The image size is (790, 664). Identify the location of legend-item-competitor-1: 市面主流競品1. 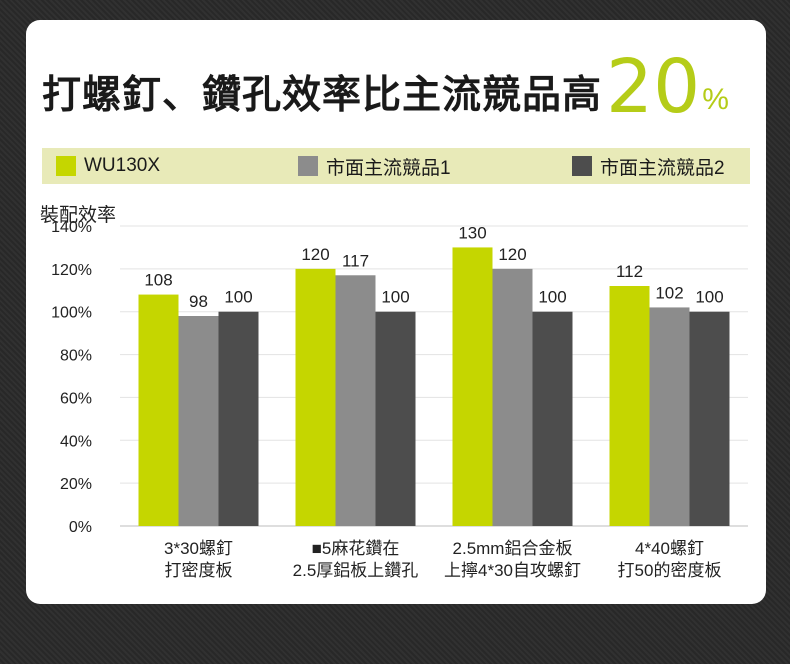
(374, 166).